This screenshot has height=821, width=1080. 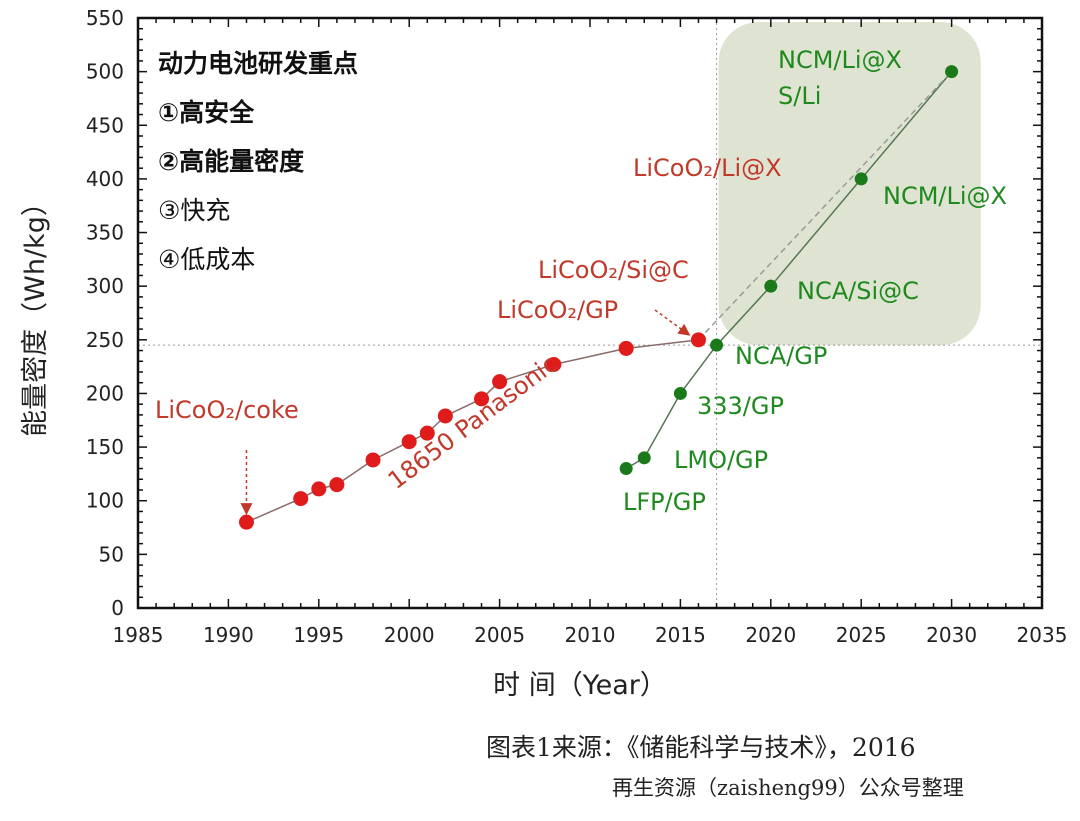 I want to click on annotation-red: LiCoO₂/coke, so click(x=227, y=410).